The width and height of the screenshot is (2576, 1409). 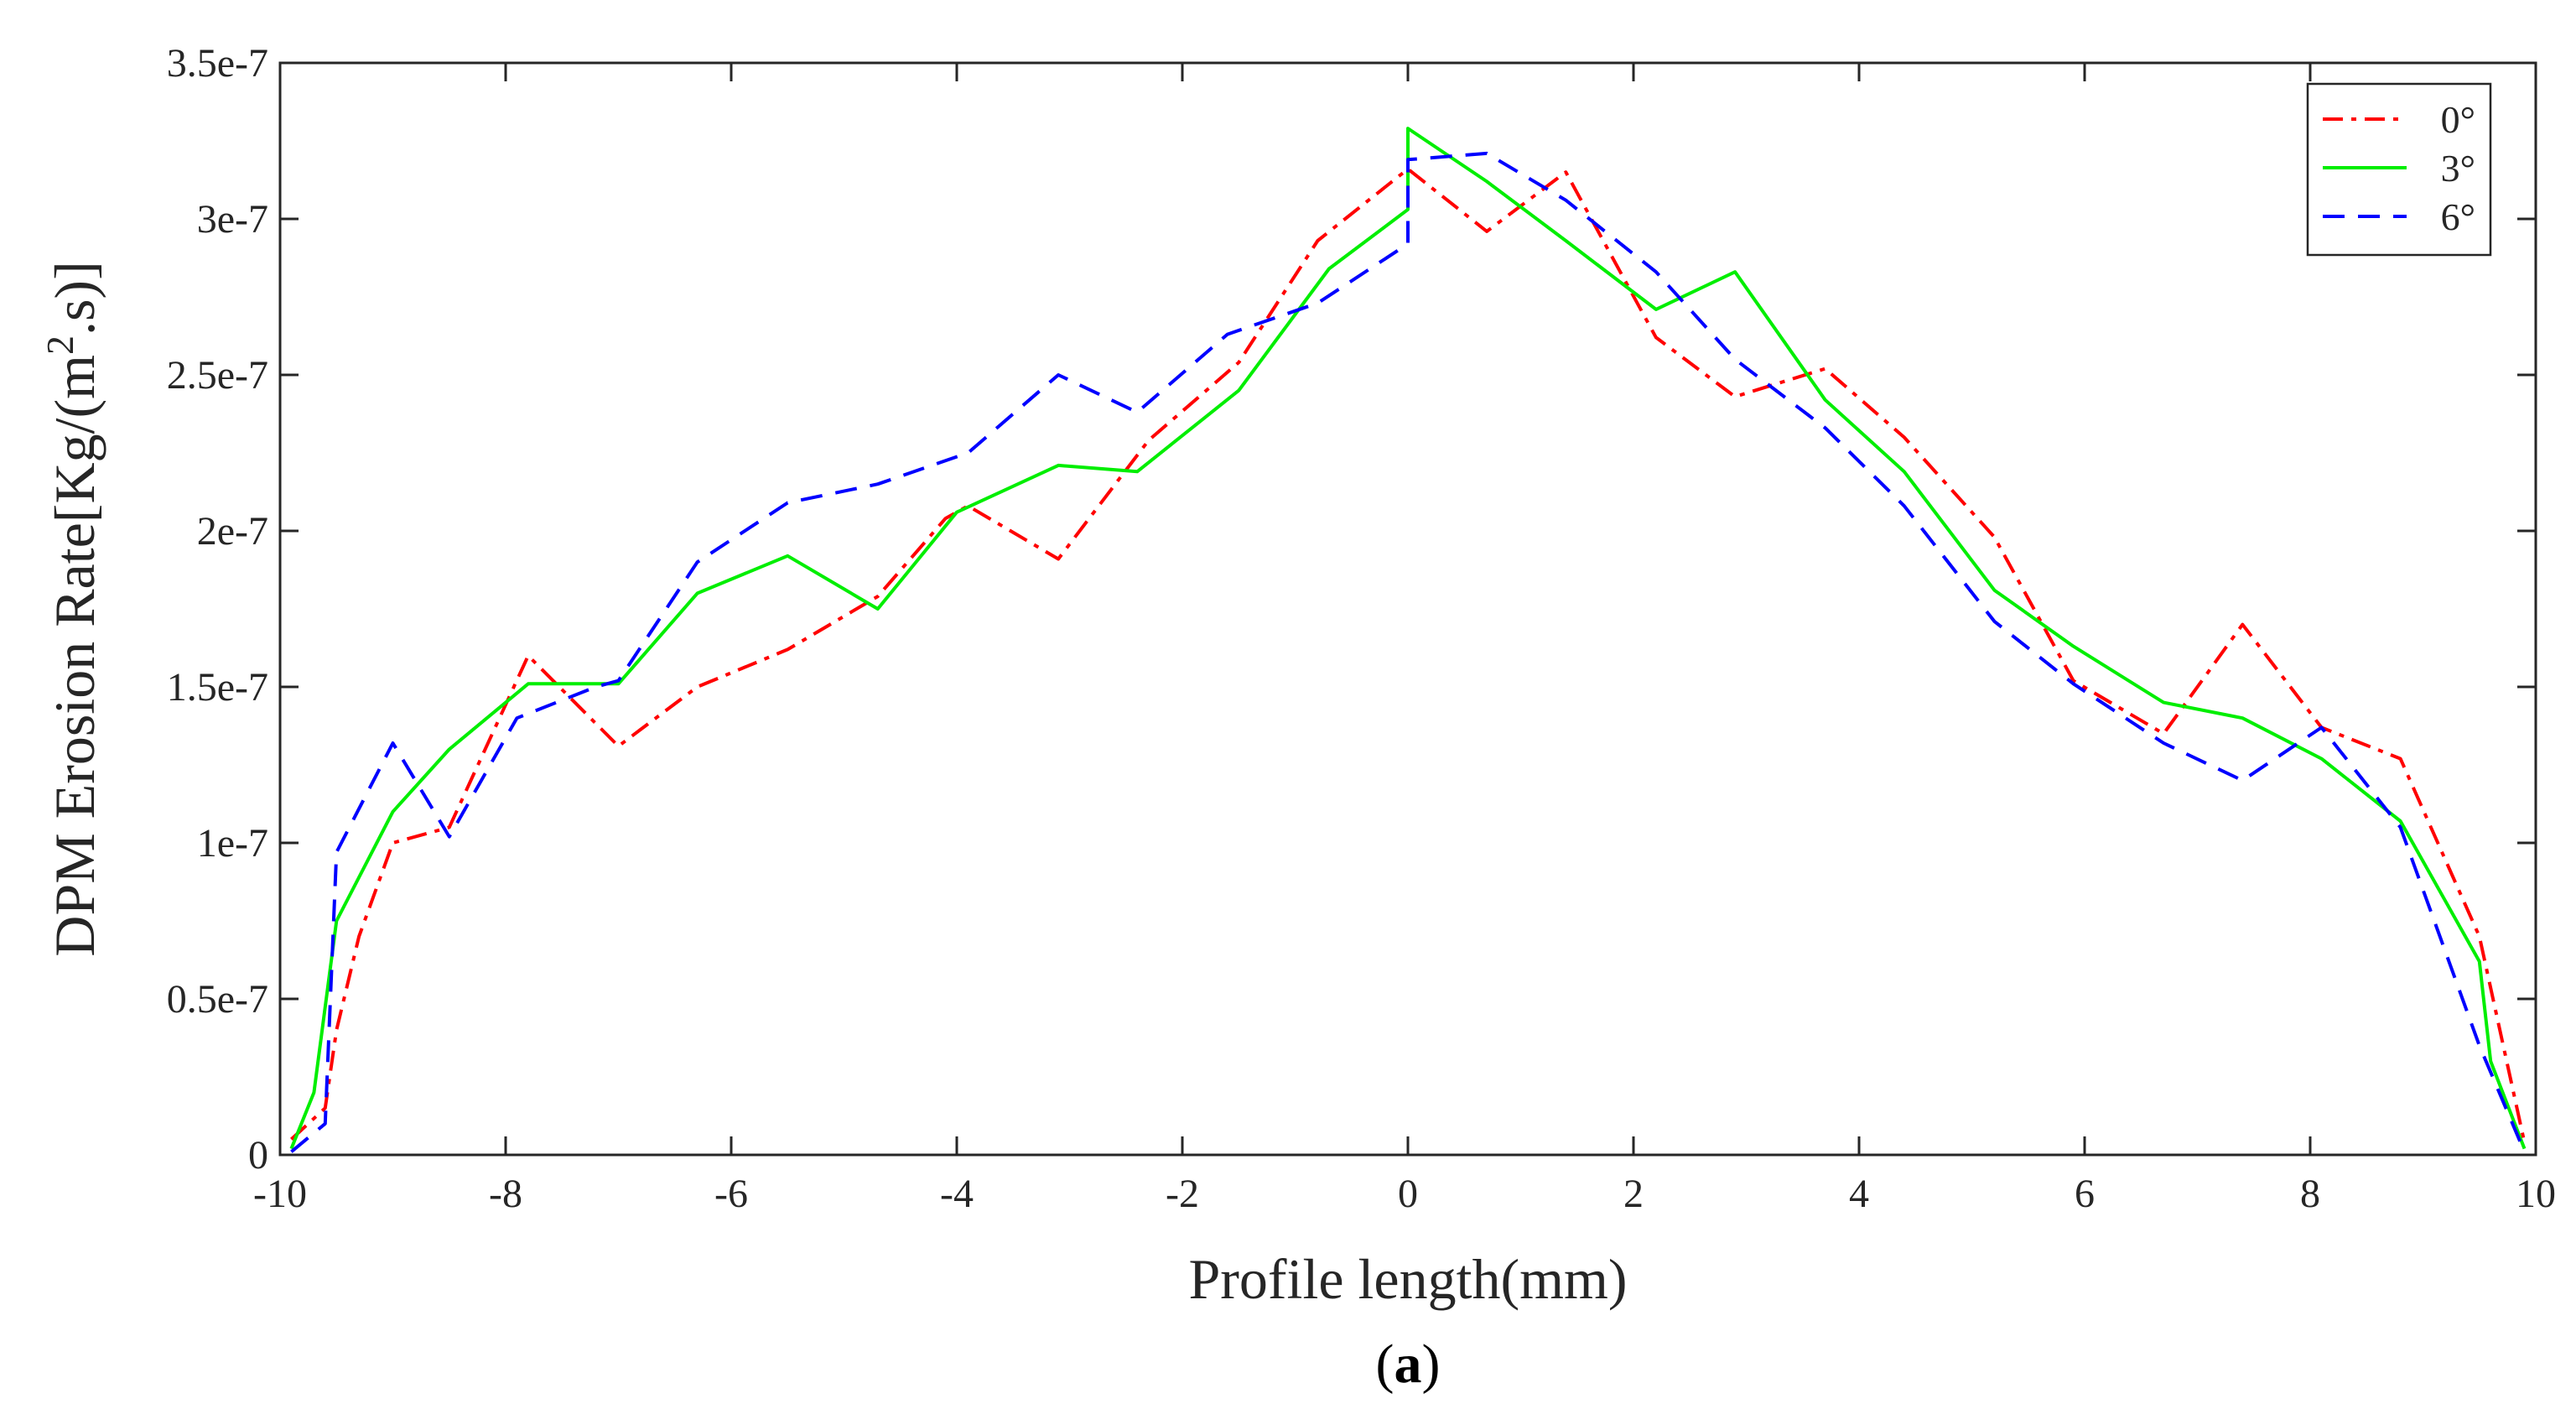 I want to click on x-tick-label: -10, so click(x=280, y=1194).